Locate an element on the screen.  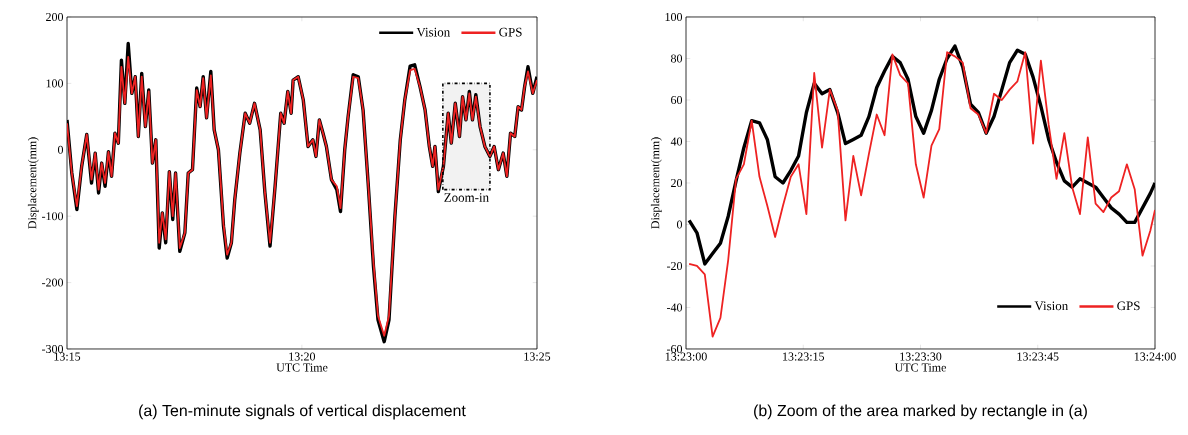
text: (a) Ten-minute signals of vertical displacement is located at coordinates (302, 412).